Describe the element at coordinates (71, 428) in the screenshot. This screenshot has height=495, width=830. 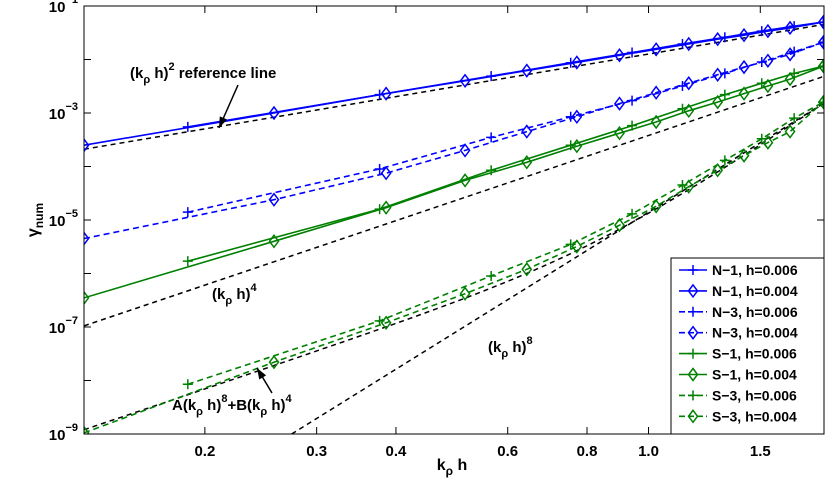
I see `y-tick-exp: −9` at that location.